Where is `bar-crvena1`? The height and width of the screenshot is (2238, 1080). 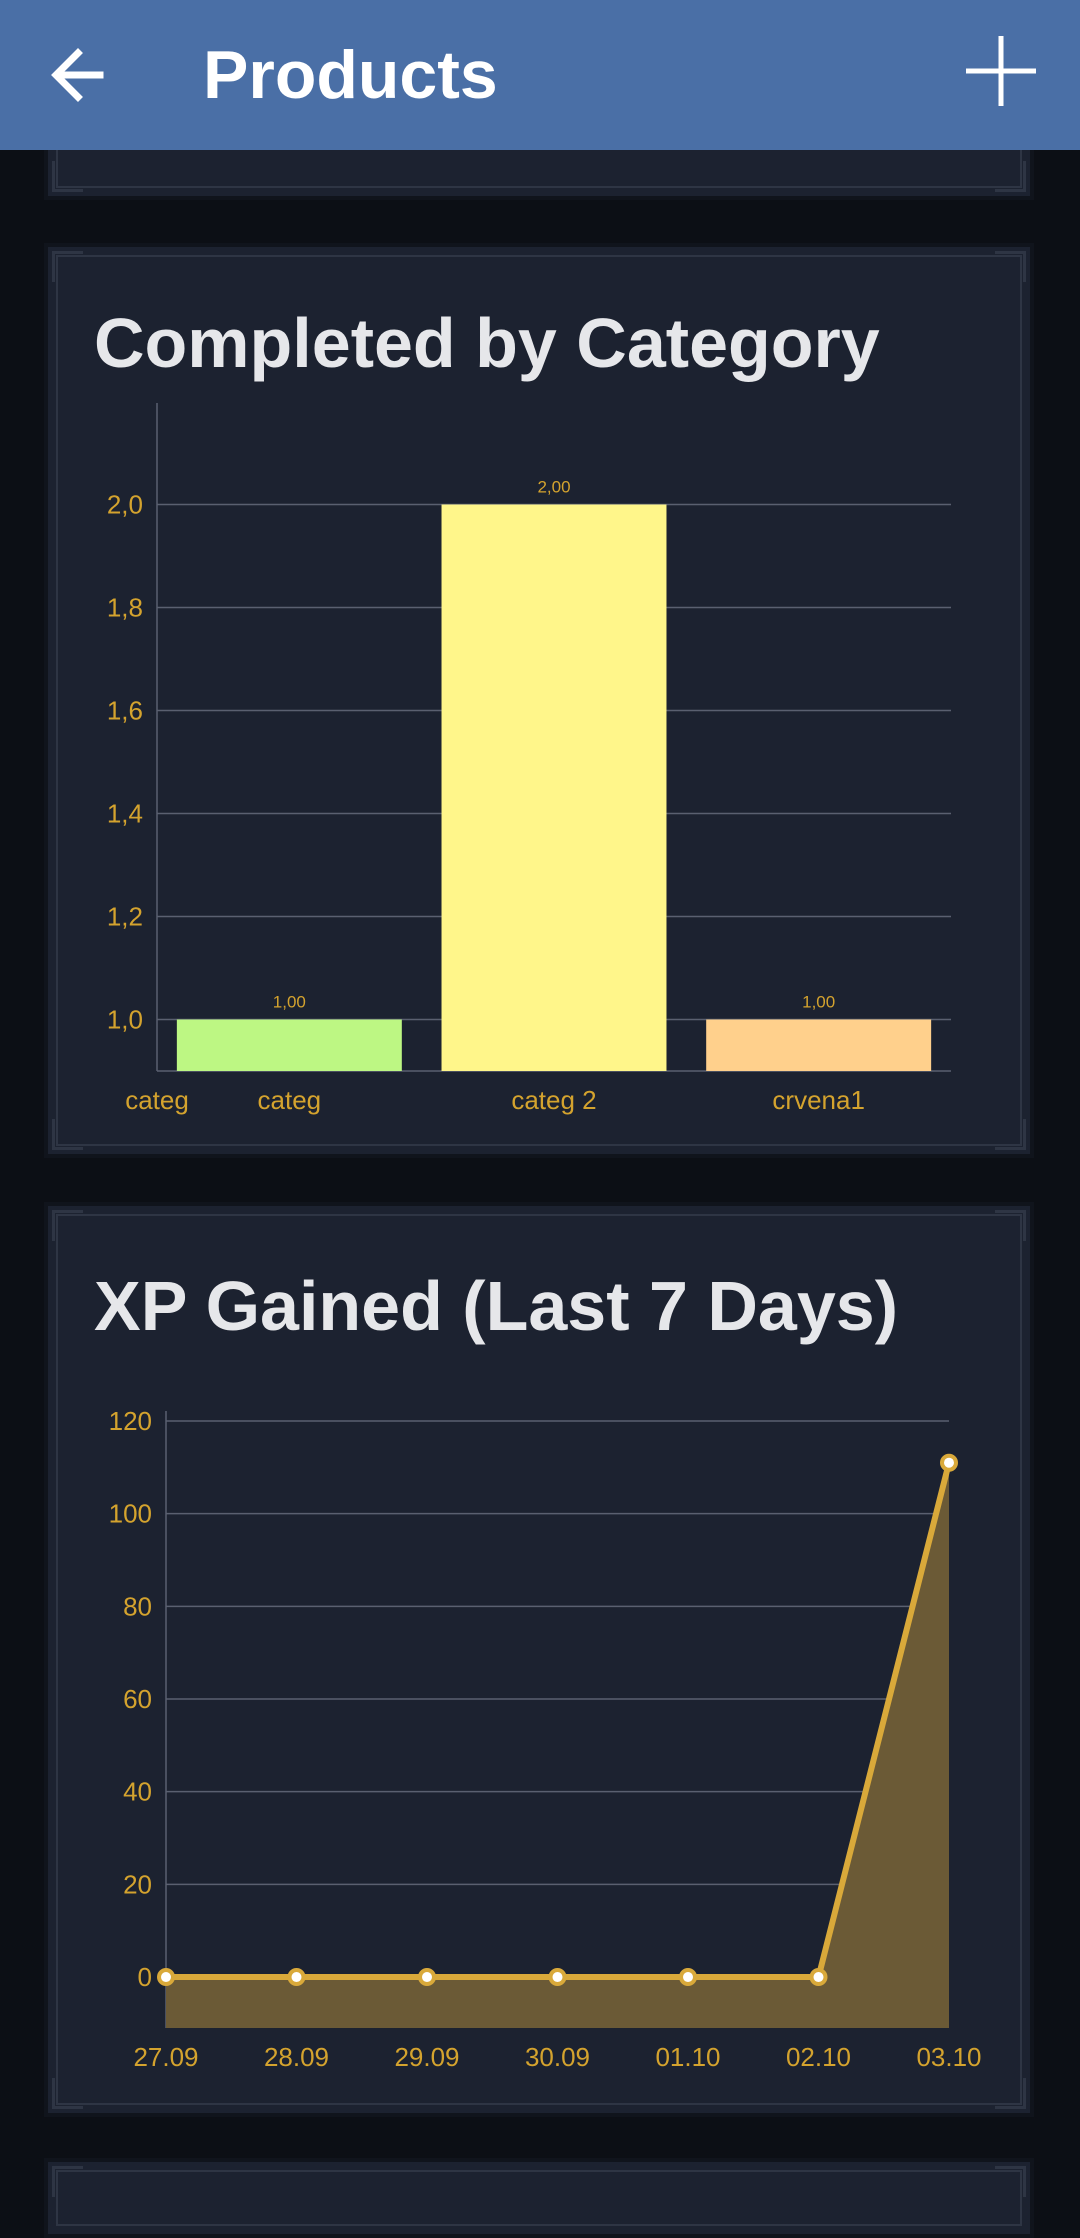
bar-crvena1 is located at coordinates (819, 1045).